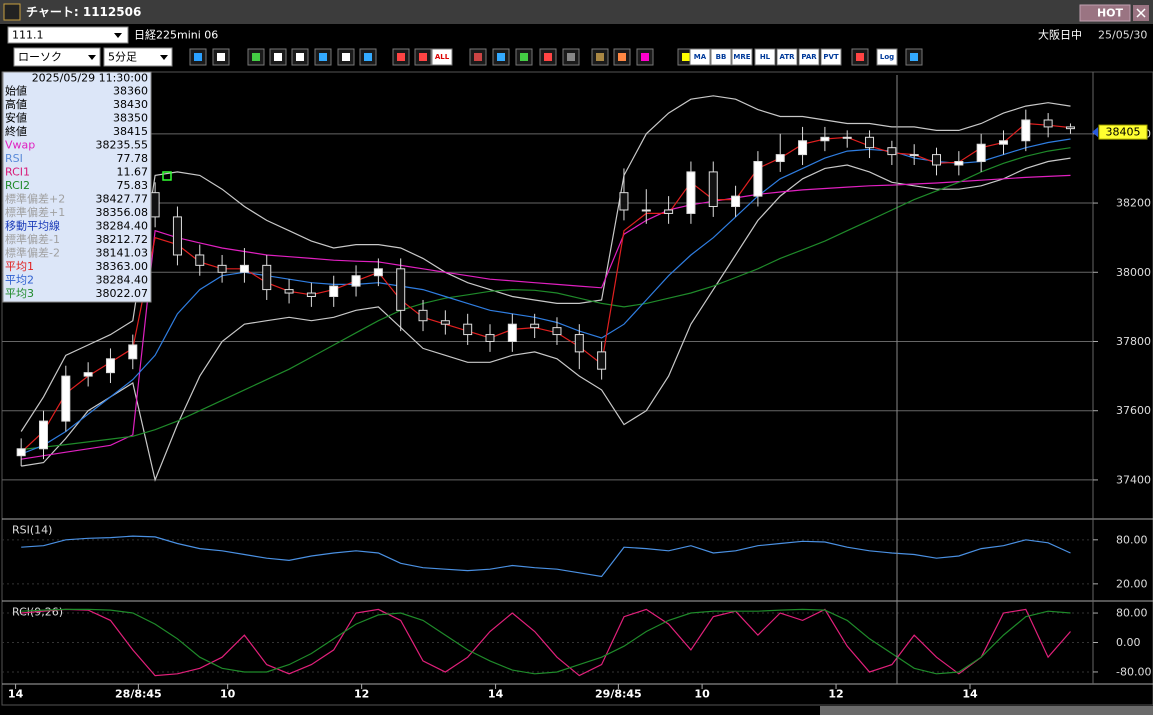  I want to click on date: 25/05/30, so click(1122, 35).